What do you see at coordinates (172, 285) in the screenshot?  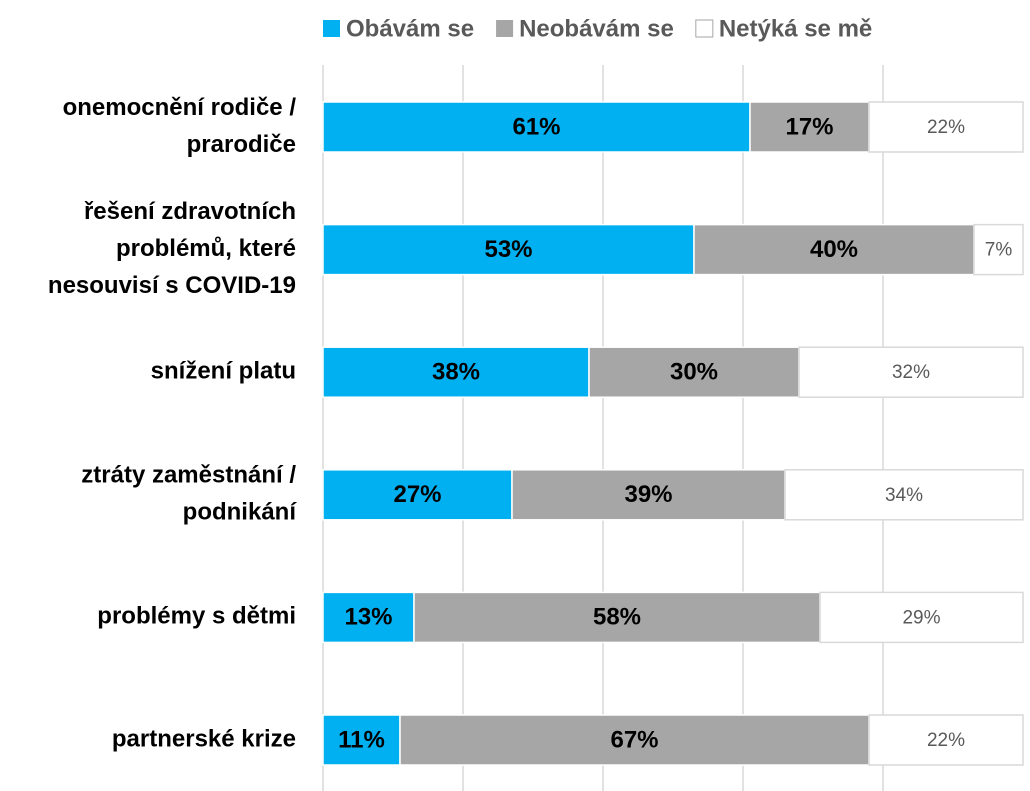 I see `category-label: nesouvisí s COVID-19` at bounding box center [172, 285].